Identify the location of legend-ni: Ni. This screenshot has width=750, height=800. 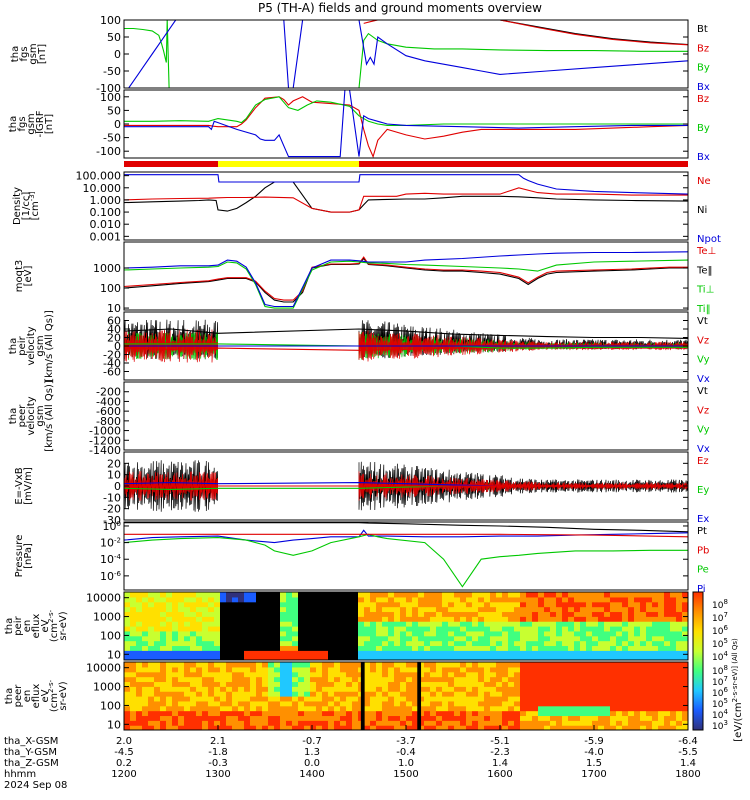
(702, 210).